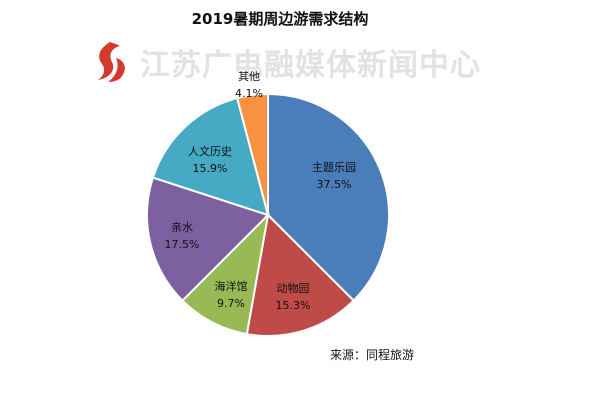 The height and width of the screenshot is (401, 600). I want to click on slice-value-2: 9.7%, so click(231, 303).